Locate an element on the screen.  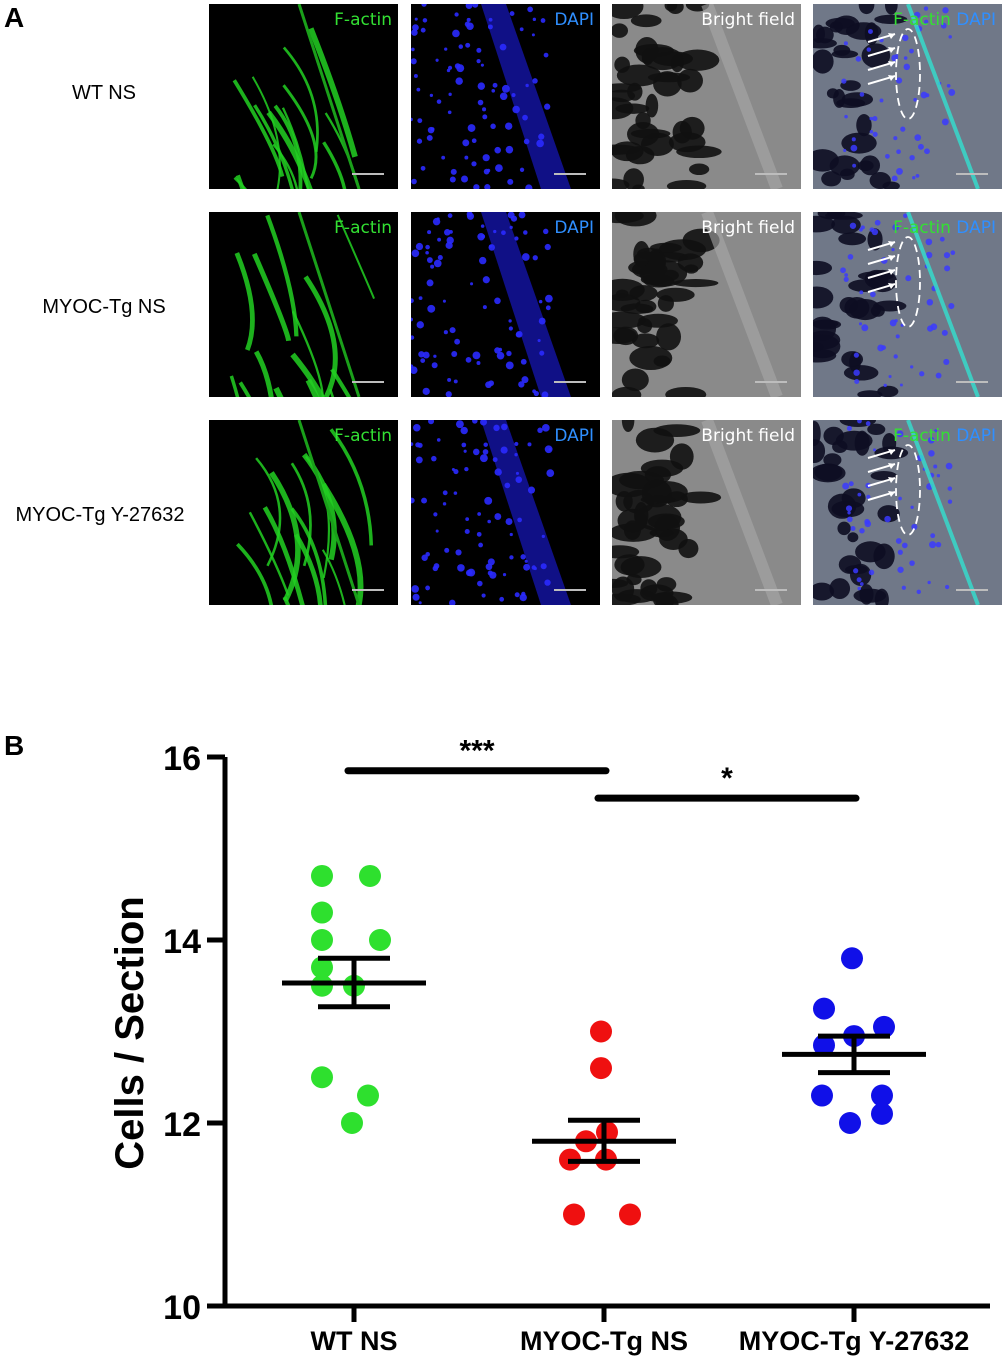
significance-label: * is located at coordinates (727, 778).